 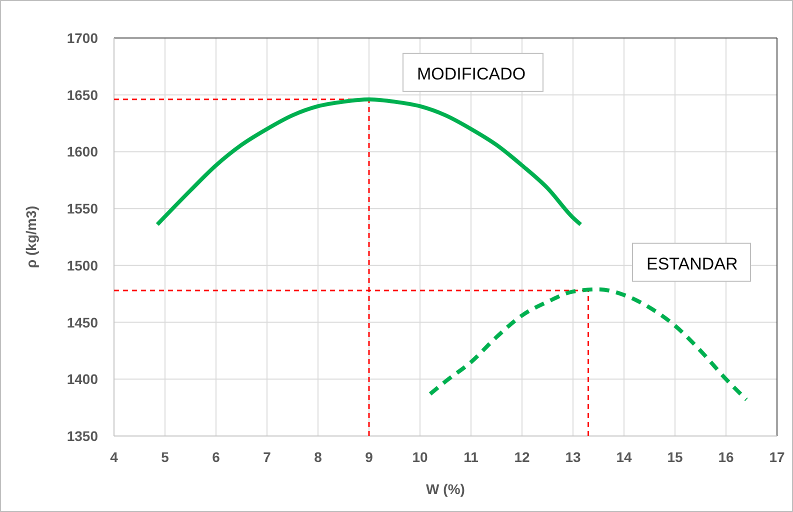 I want to click on y-tick-label: 1700, so click(x=82, y=38).